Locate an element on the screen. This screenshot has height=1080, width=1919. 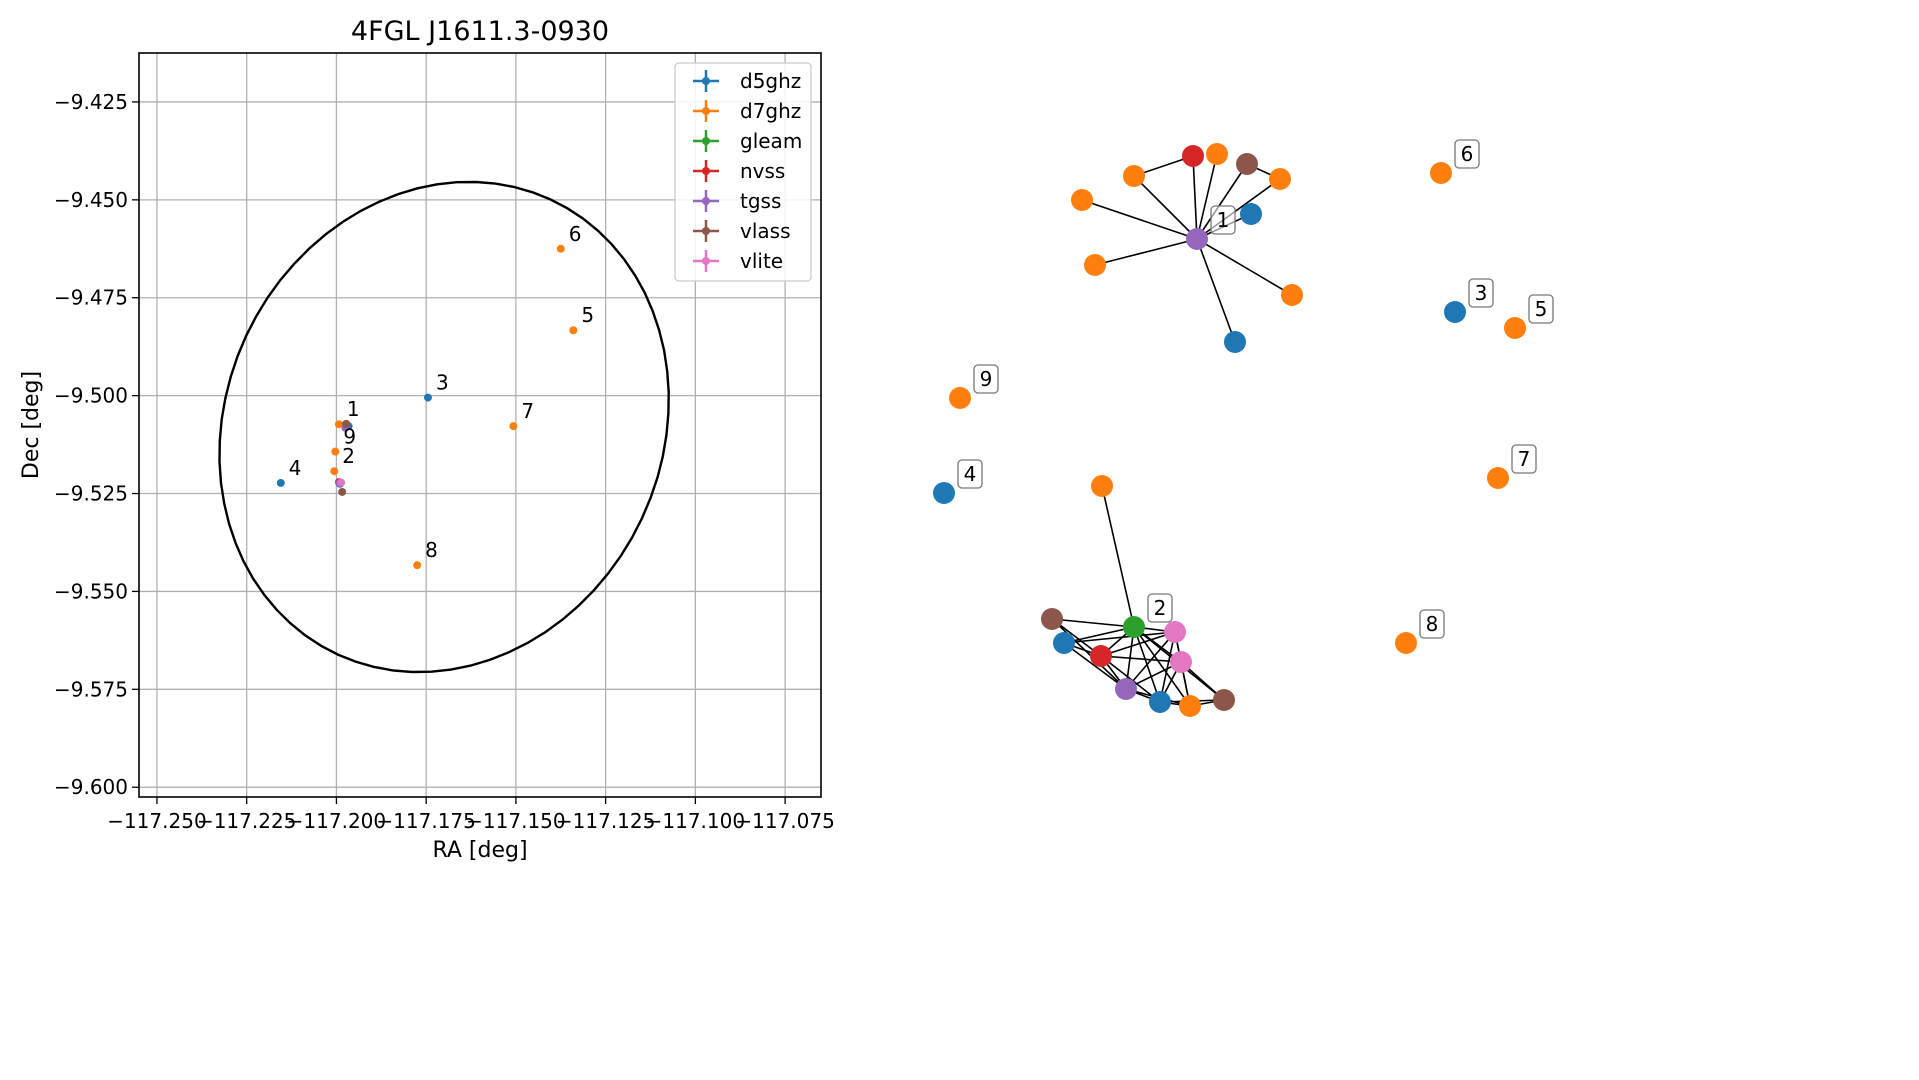
x-tick-label: −117.100 is located at coordinates (695, 821).